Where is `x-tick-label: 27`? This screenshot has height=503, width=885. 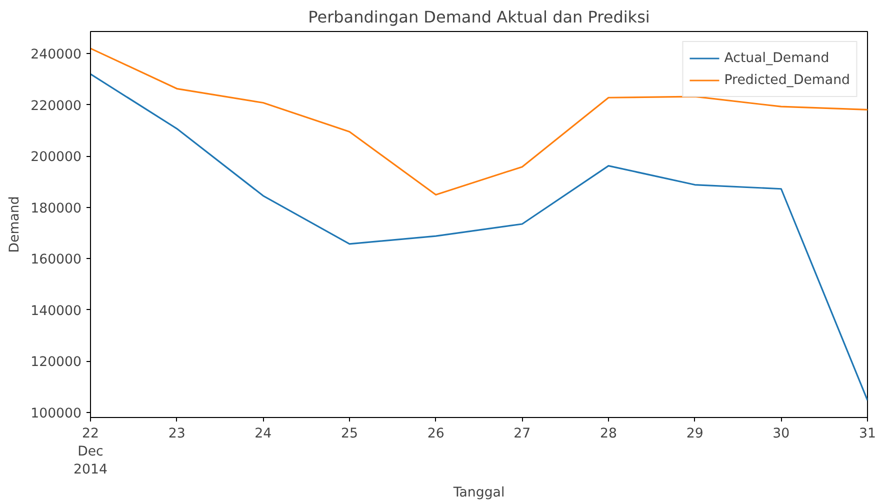 x-tick-label: 27 is located at coordinates (522, 434).